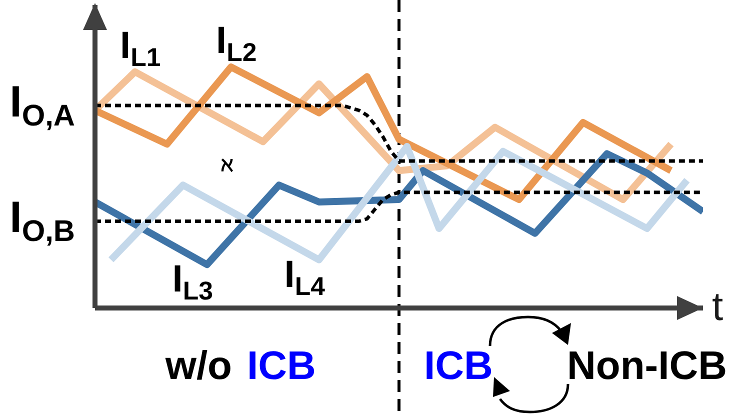  Describe the element at coordinates (305, 277) in the screenshot. I see `series-label: I$_{L4}$` at that location.